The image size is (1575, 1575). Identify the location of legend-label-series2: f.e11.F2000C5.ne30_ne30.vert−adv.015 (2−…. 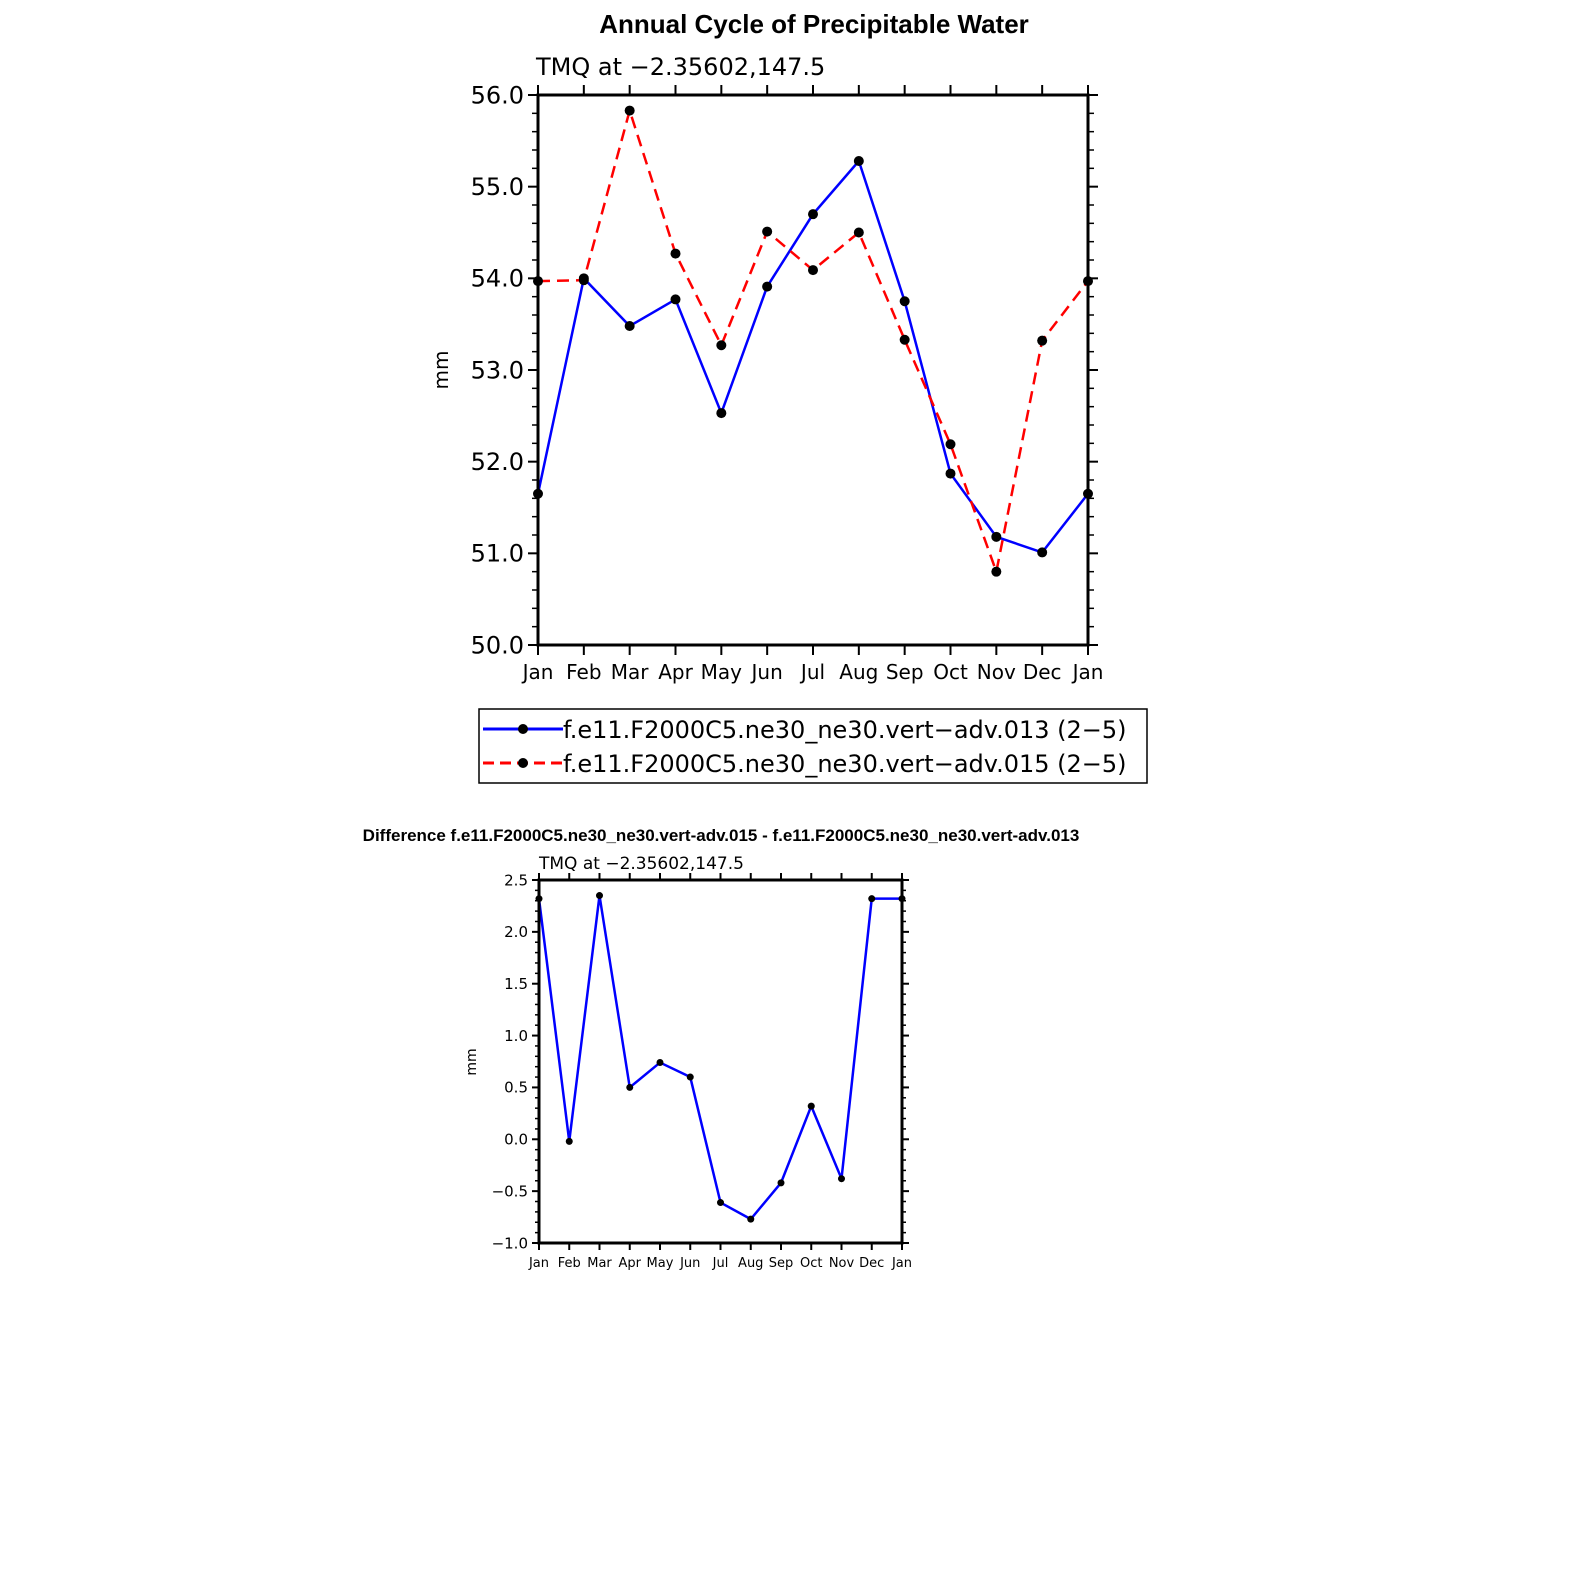
(845, 764).